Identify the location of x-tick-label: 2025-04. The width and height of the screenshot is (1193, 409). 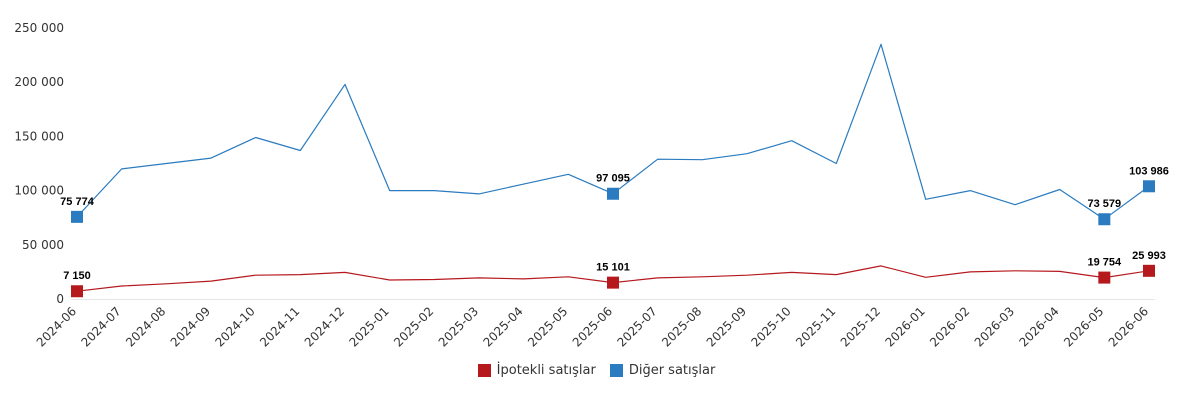
(502, 326).